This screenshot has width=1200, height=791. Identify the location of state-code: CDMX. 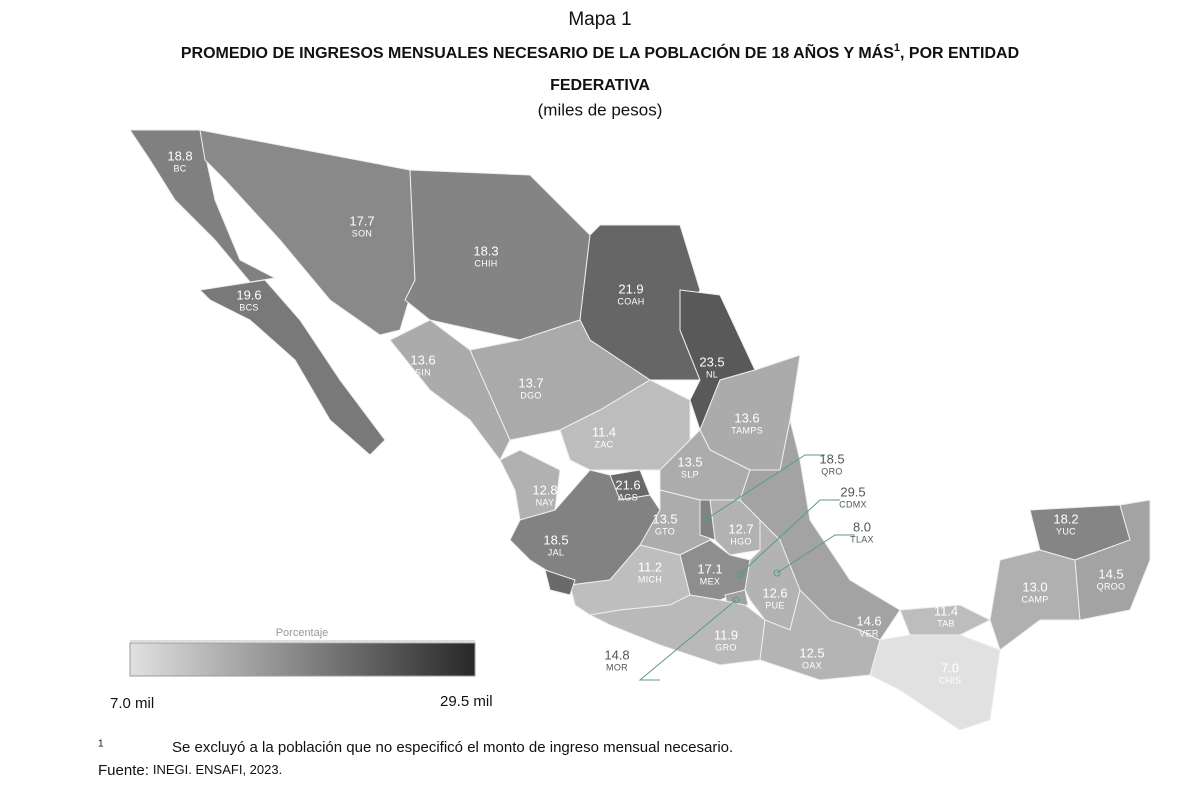
(853, 504).